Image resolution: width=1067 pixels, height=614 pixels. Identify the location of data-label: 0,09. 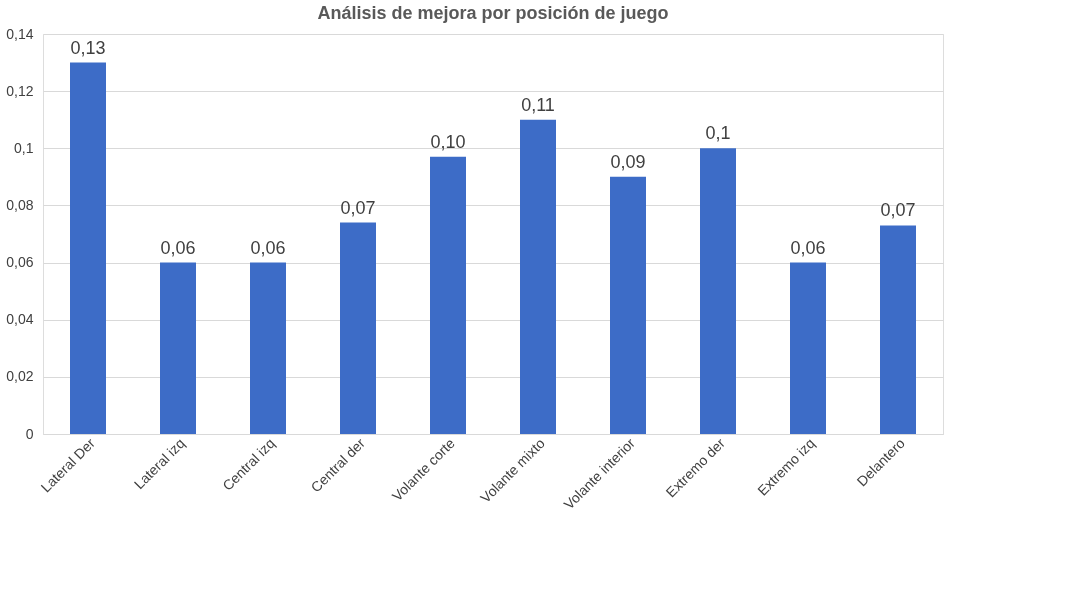
(628, 161).